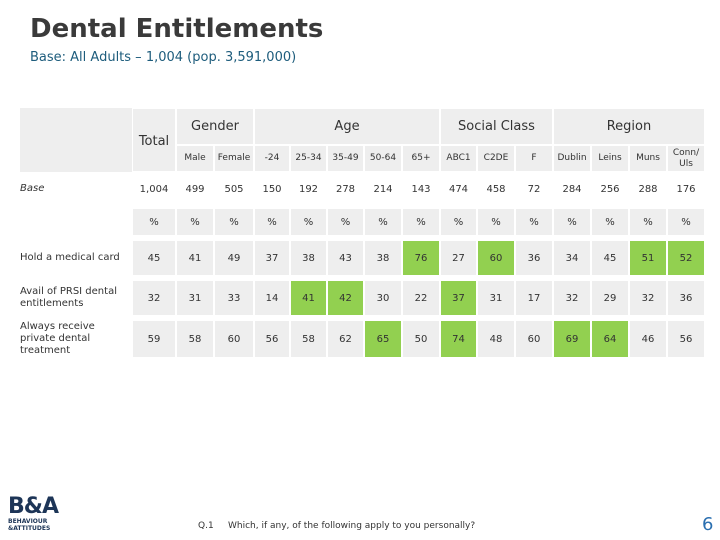  Describe the element at coordinates (29, 528) in the screenshot. I see `logo-text: &ATTITUDES` at that location.